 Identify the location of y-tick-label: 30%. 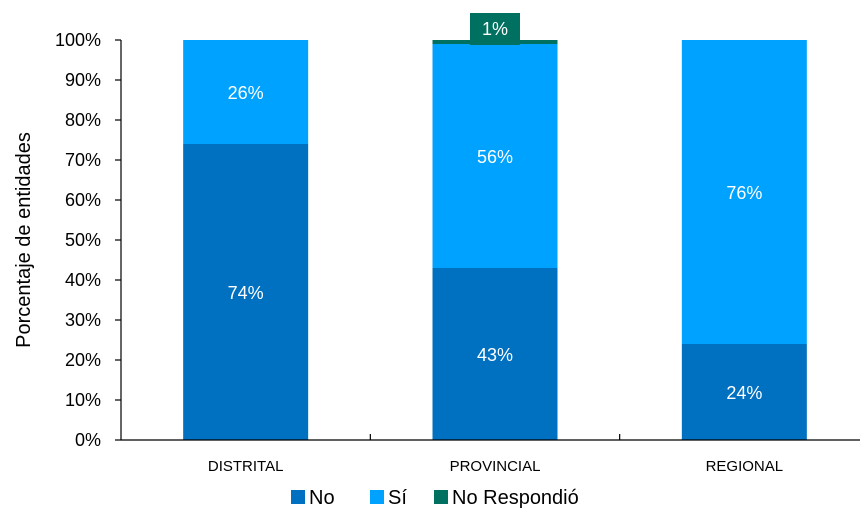
(83, 320).